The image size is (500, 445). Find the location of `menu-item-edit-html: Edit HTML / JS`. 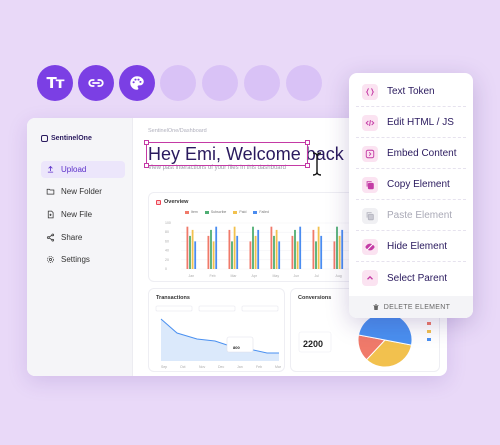

menu-item-edit-html: Edit HTML / JS is located at coordinates (411, 123).